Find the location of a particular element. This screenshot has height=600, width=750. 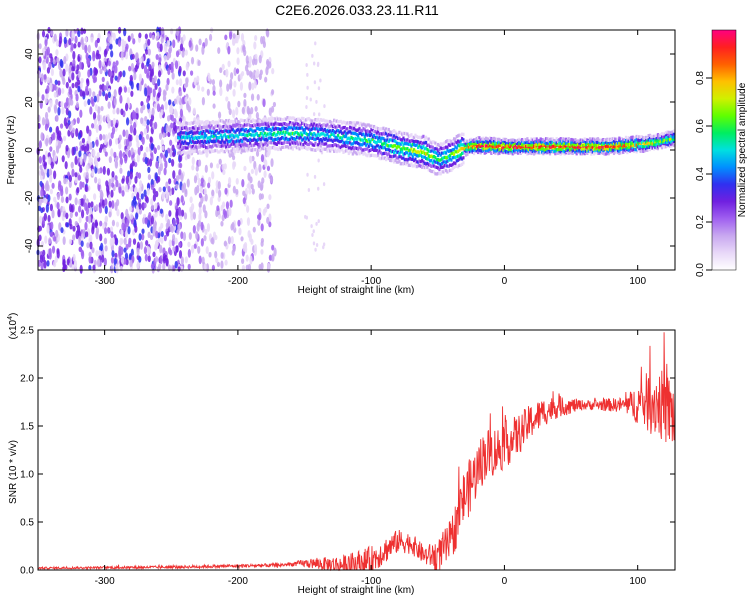

y-tick-label: 2.0 is located at coordinates (27, 379).